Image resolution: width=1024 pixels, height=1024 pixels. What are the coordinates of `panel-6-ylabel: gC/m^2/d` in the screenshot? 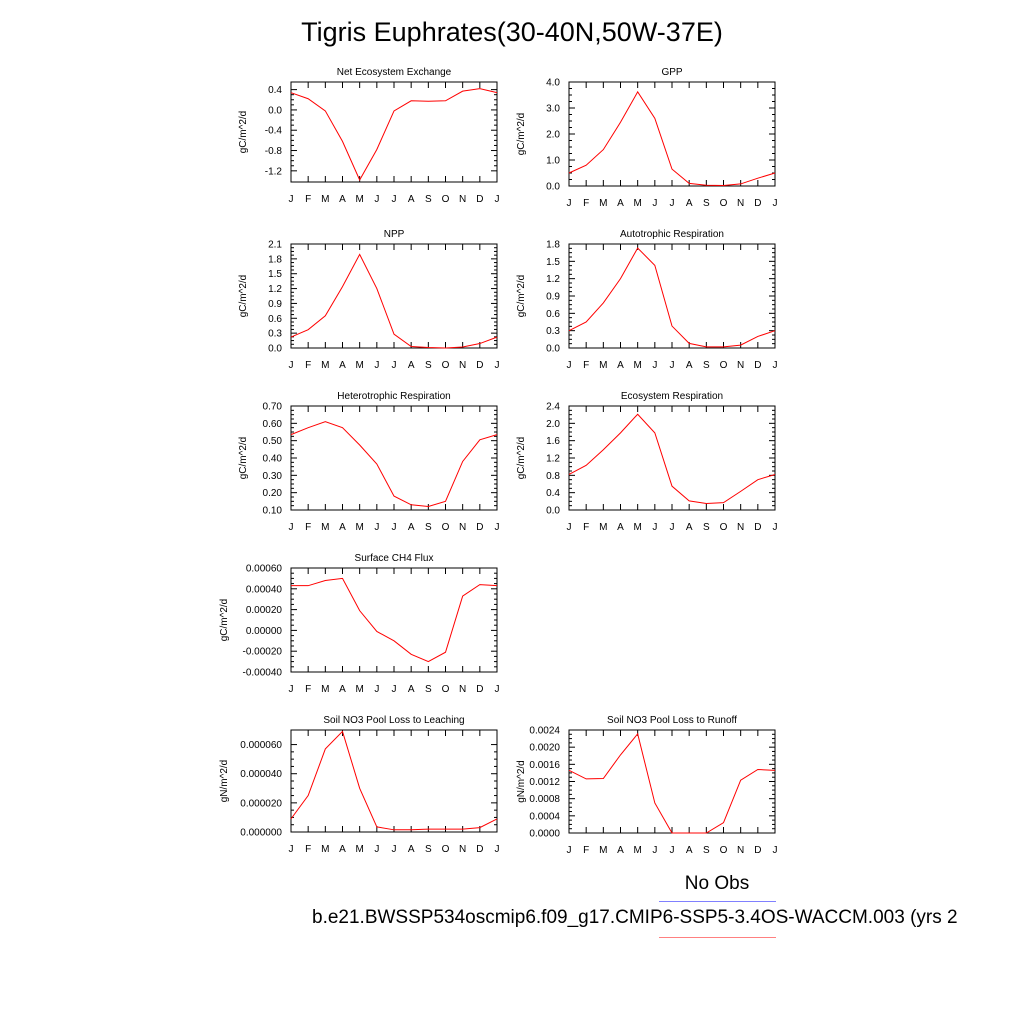 It's located at (224, 620).